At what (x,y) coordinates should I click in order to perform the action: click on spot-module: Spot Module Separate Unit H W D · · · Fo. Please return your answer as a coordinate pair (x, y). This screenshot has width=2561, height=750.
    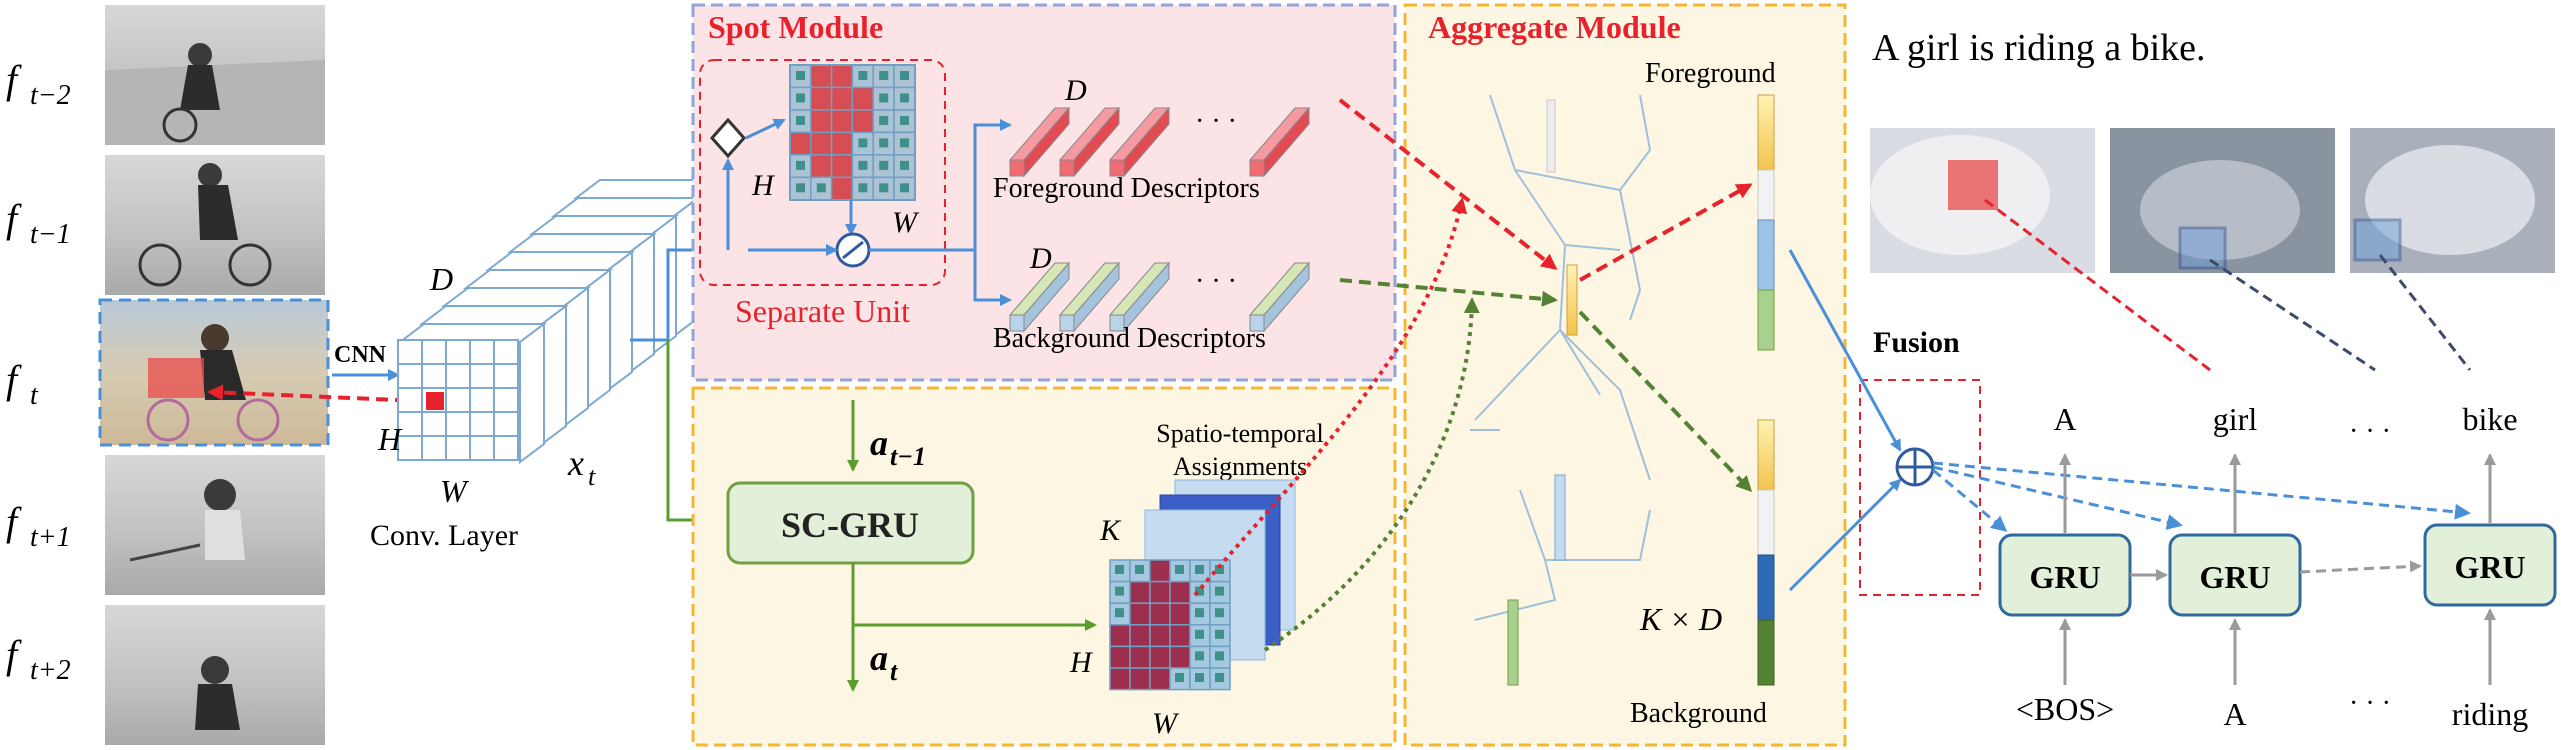
    Looking at the image, I should click on (1044, 192).